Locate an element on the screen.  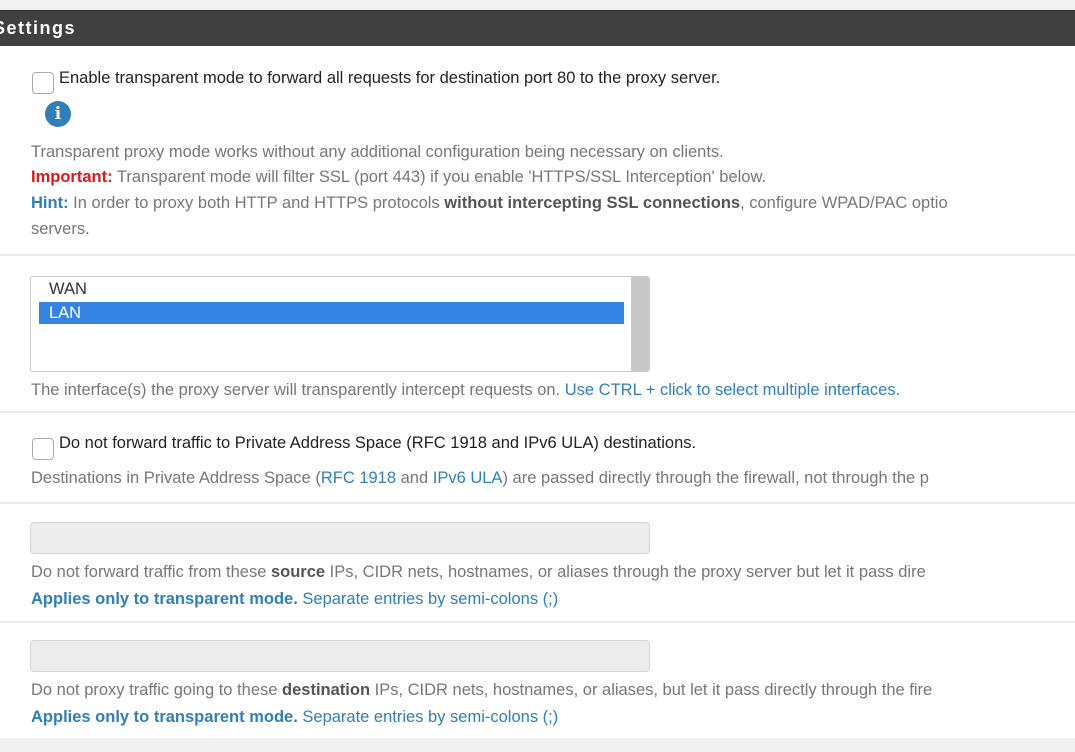
help-text: and is located at coordinates (414, 478).